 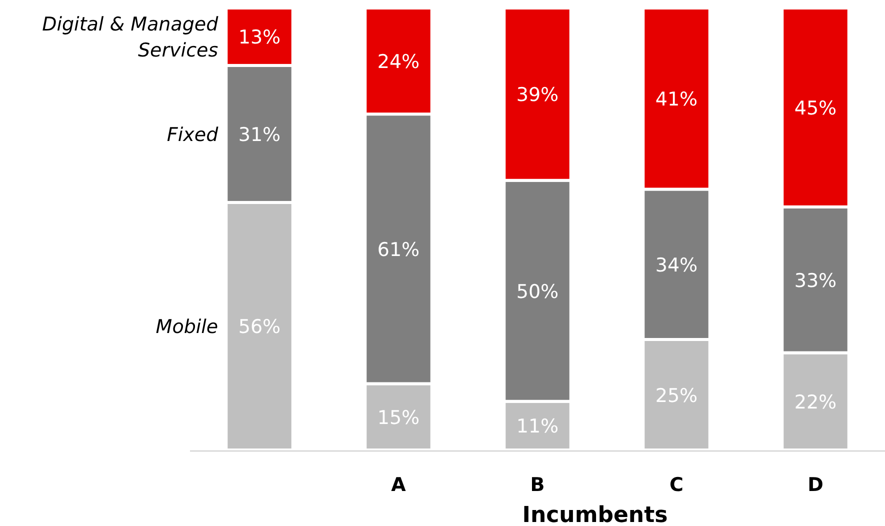 I want to click on series-label: Digital & Managed Services, so click(x=131, y=38).